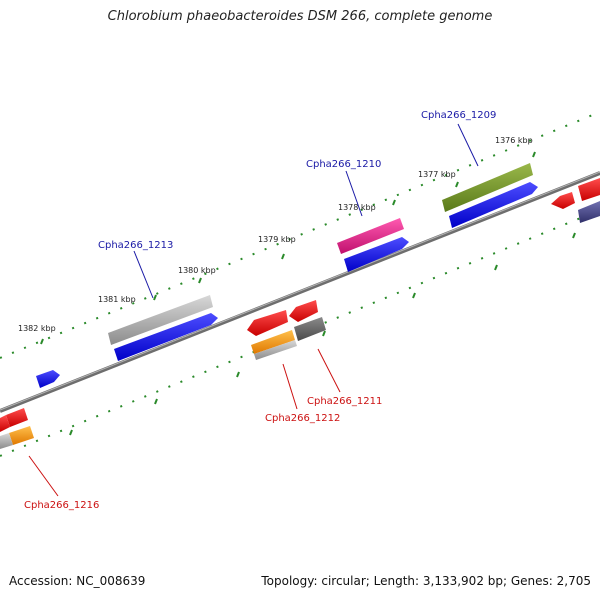  Describe the element at coordinates (197, 270) in the screenshot. I see `scale-label-1380: 1380 kbp` at that location.